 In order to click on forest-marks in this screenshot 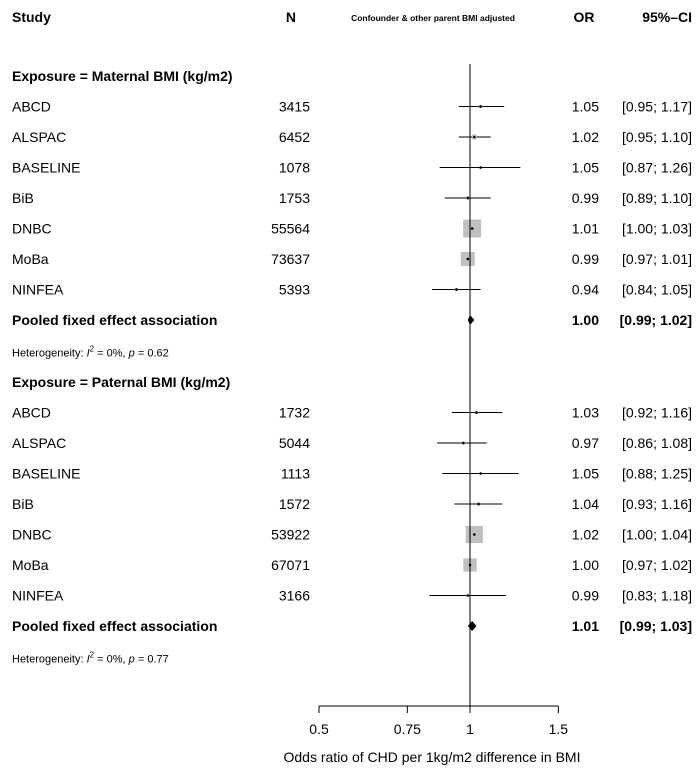, I will do `click(475, 385)`.